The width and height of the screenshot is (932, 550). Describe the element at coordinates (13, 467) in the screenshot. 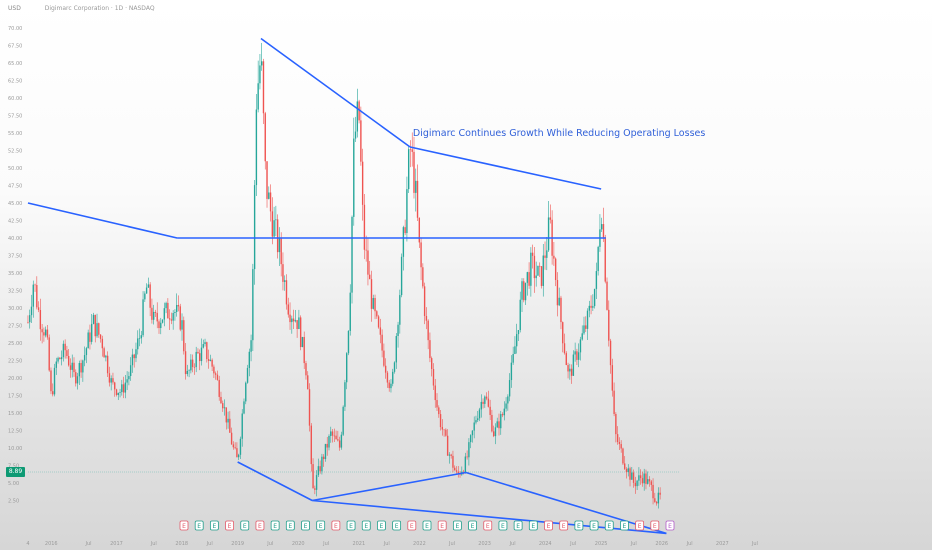

I see `y-tick-label: 7.50` at that location.